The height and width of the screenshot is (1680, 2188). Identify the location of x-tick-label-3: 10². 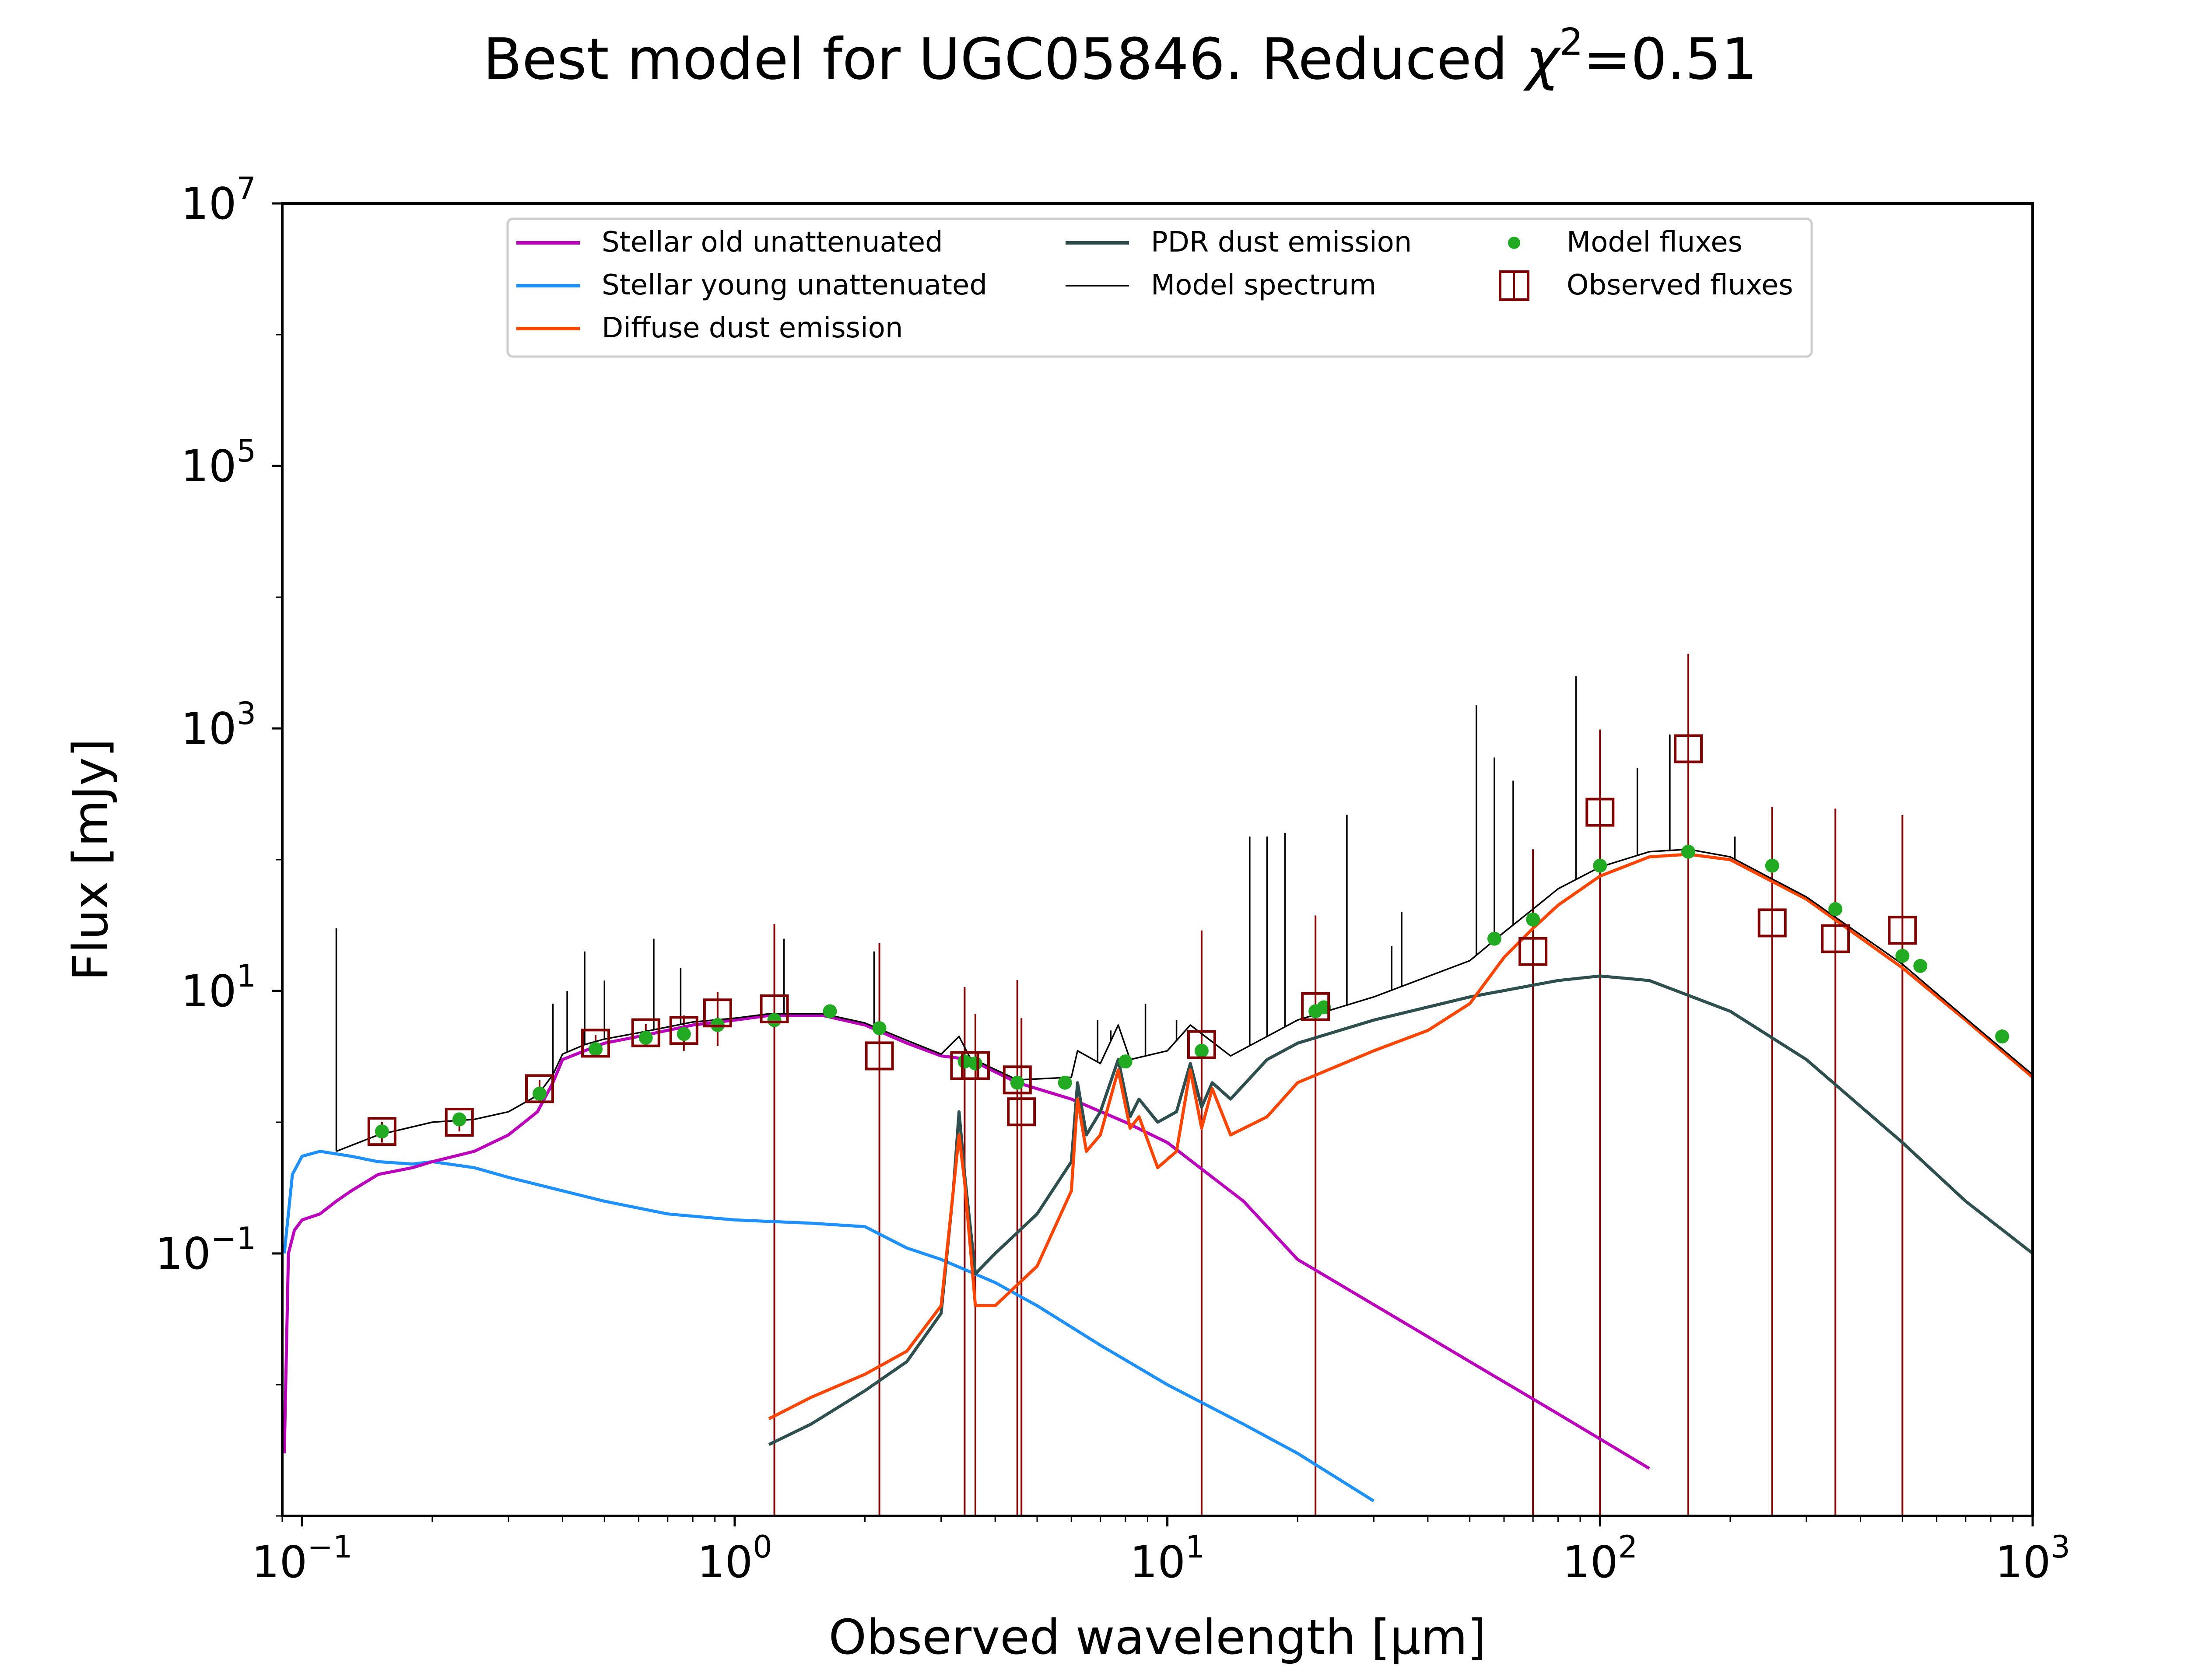
(1600, 1558).